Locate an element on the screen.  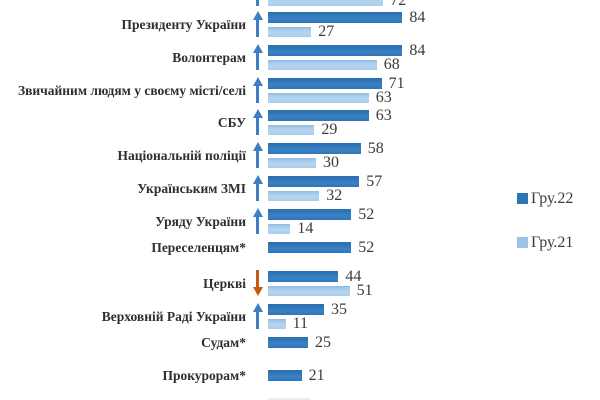
bar-value-dec21: 29 is located at coordinates (329, 129).